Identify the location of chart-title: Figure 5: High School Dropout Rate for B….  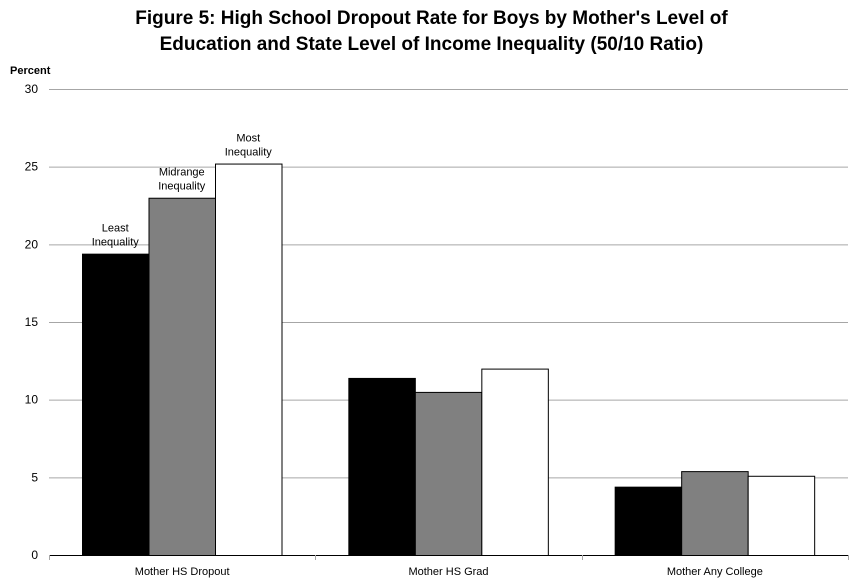
(431, 32).